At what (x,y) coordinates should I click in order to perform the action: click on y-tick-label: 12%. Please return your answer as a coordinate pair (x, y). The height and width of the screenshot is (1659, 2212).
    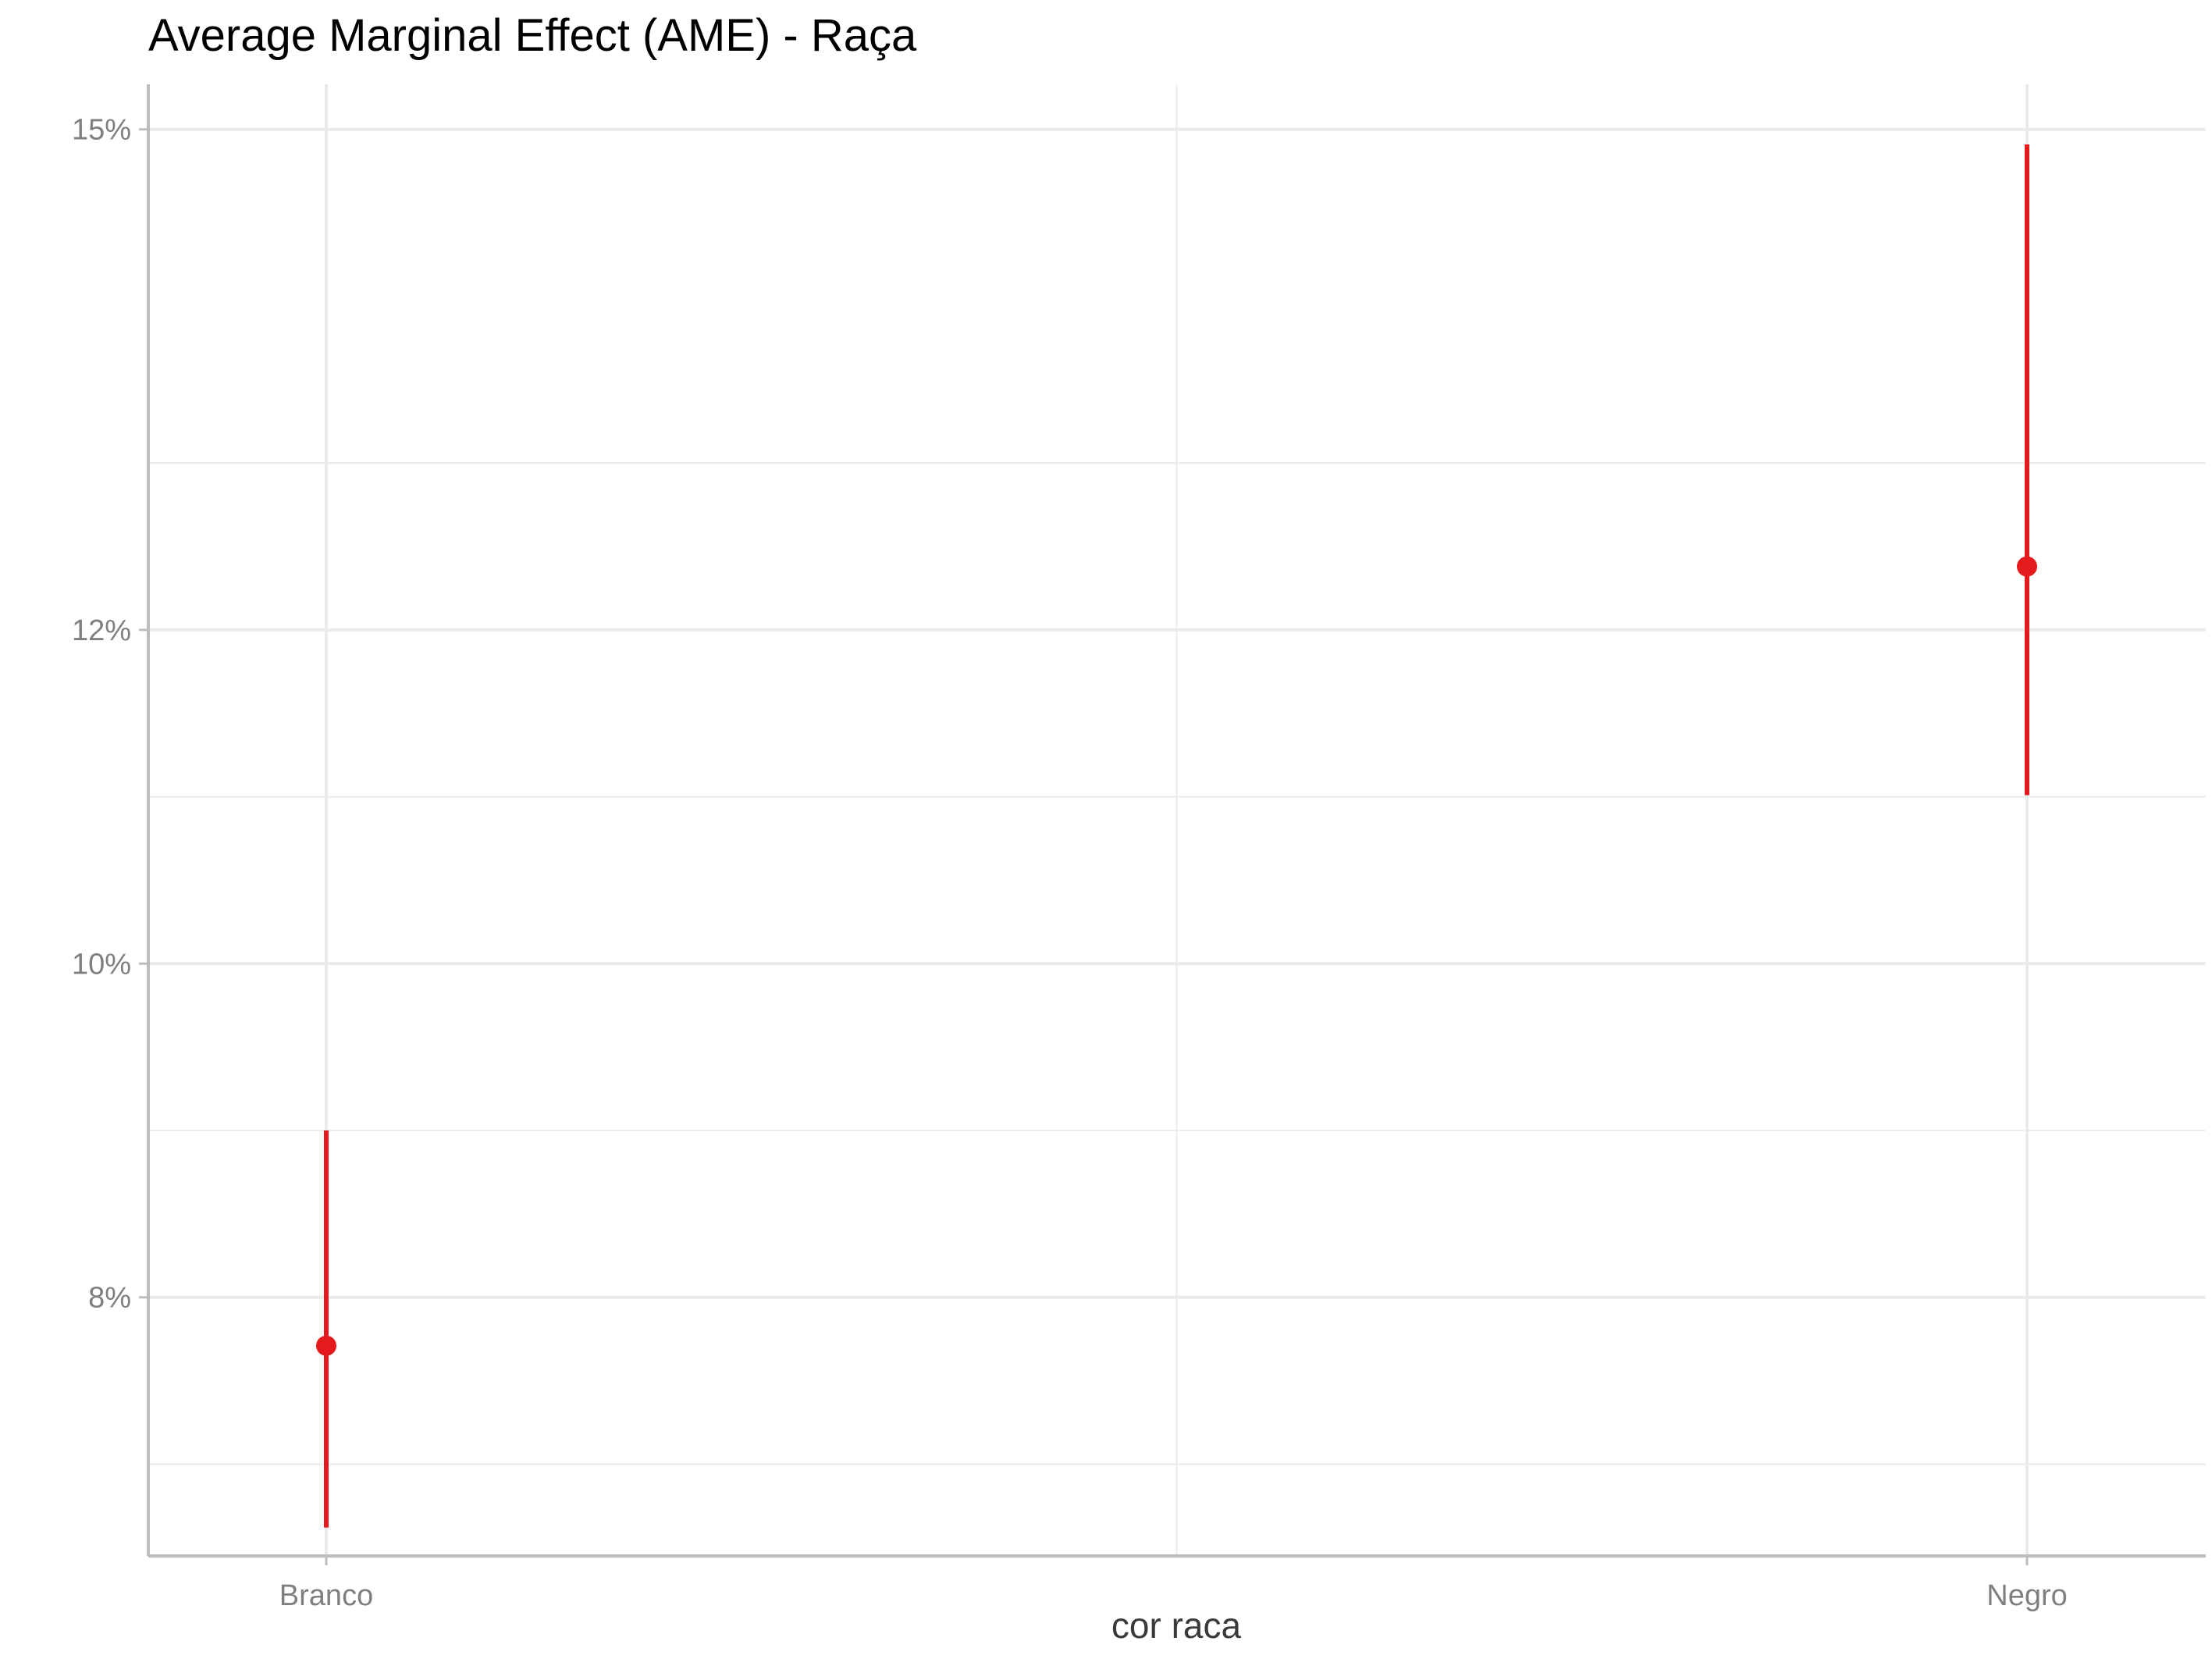
    Looking at the image, I should click on (102, 630).